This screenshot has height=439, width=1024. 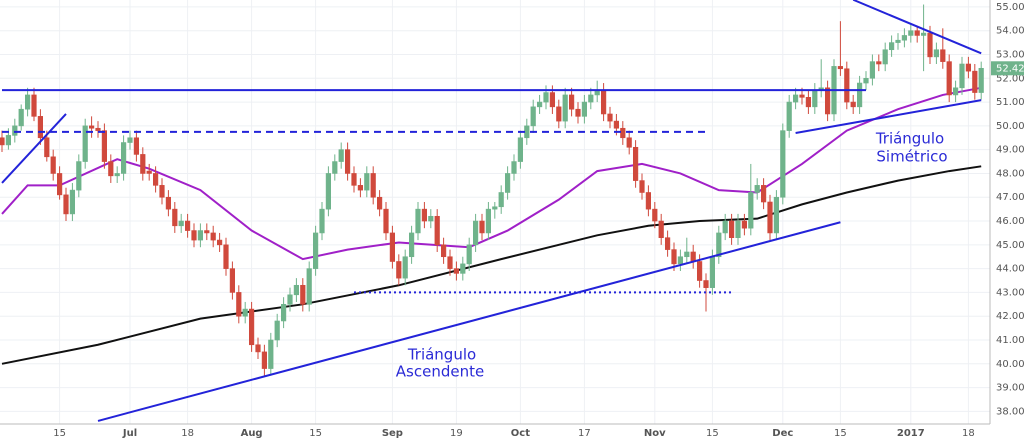 What do you see at coordinates (1010, 126) in the screenshot?
I see `y-tick-label: 50.00` at bounding box center [1010, 126].